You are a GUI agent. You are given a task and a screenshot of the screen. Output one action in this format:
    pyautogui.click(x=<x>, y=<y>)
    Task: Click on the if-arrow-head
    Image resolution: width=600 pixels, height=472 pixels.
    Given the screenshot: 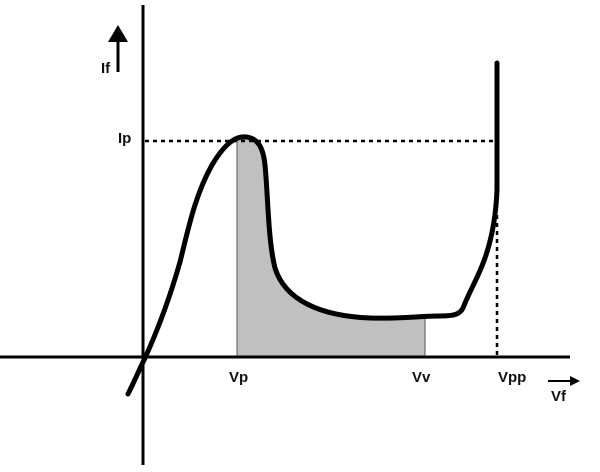 What is the action you would take?
    pyautogui.click(x=118, y=33)
    